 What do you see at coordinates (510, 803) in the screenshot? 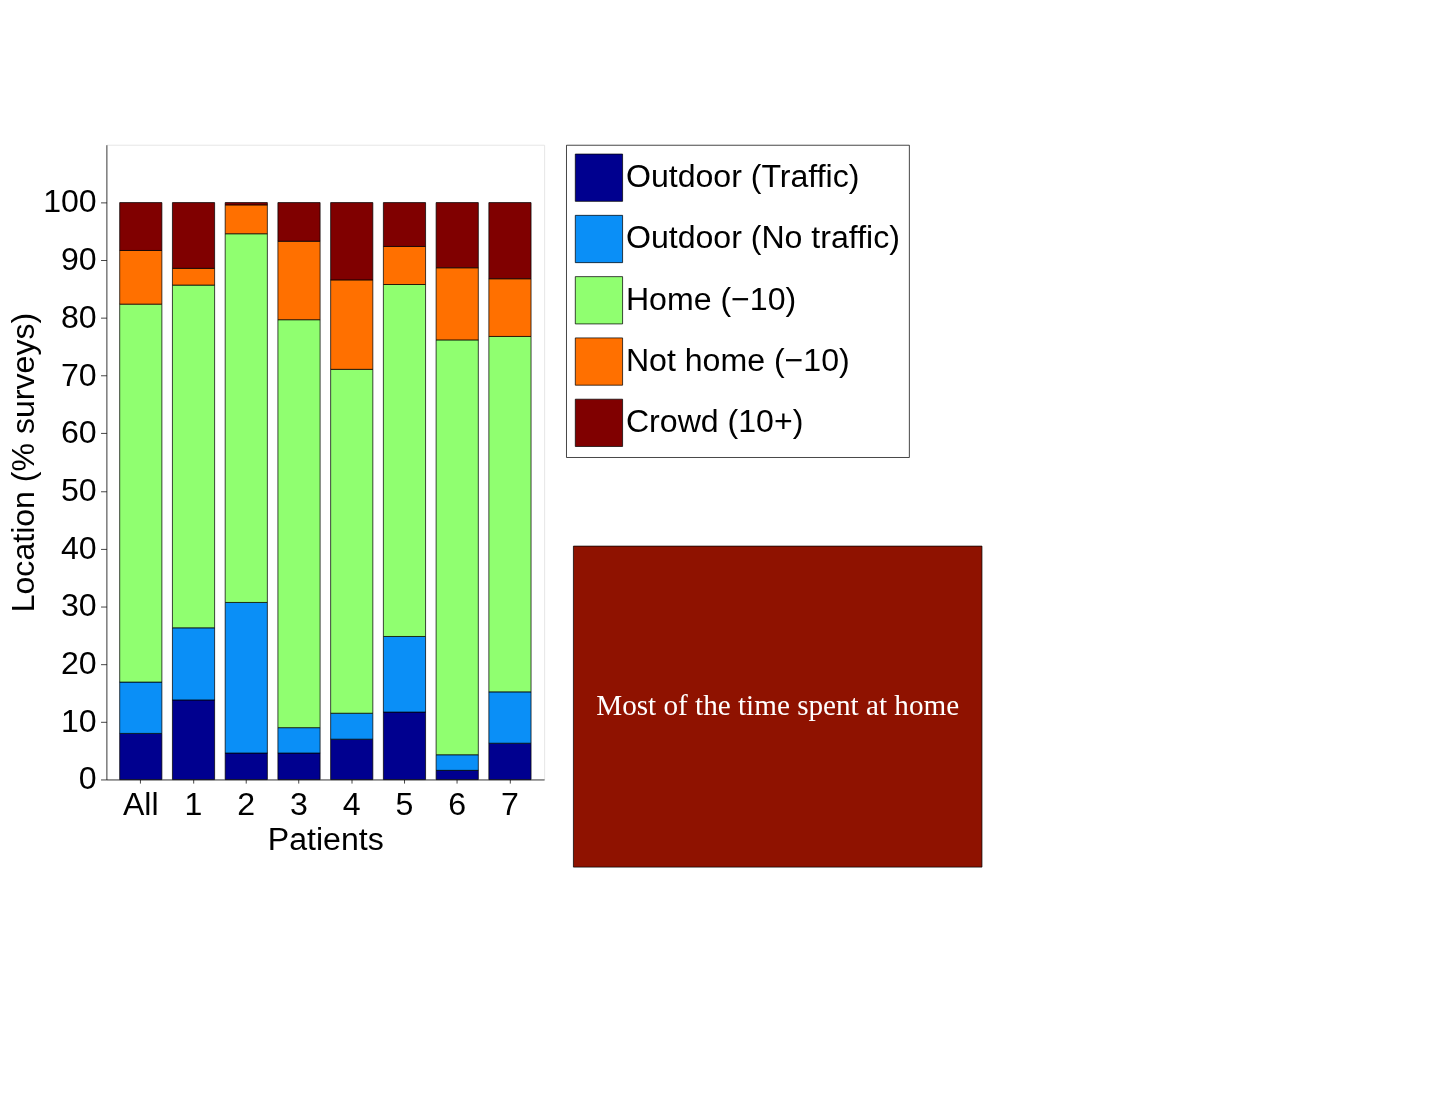
I see `x-tick-label: 7` at bounding box center [510, 803].